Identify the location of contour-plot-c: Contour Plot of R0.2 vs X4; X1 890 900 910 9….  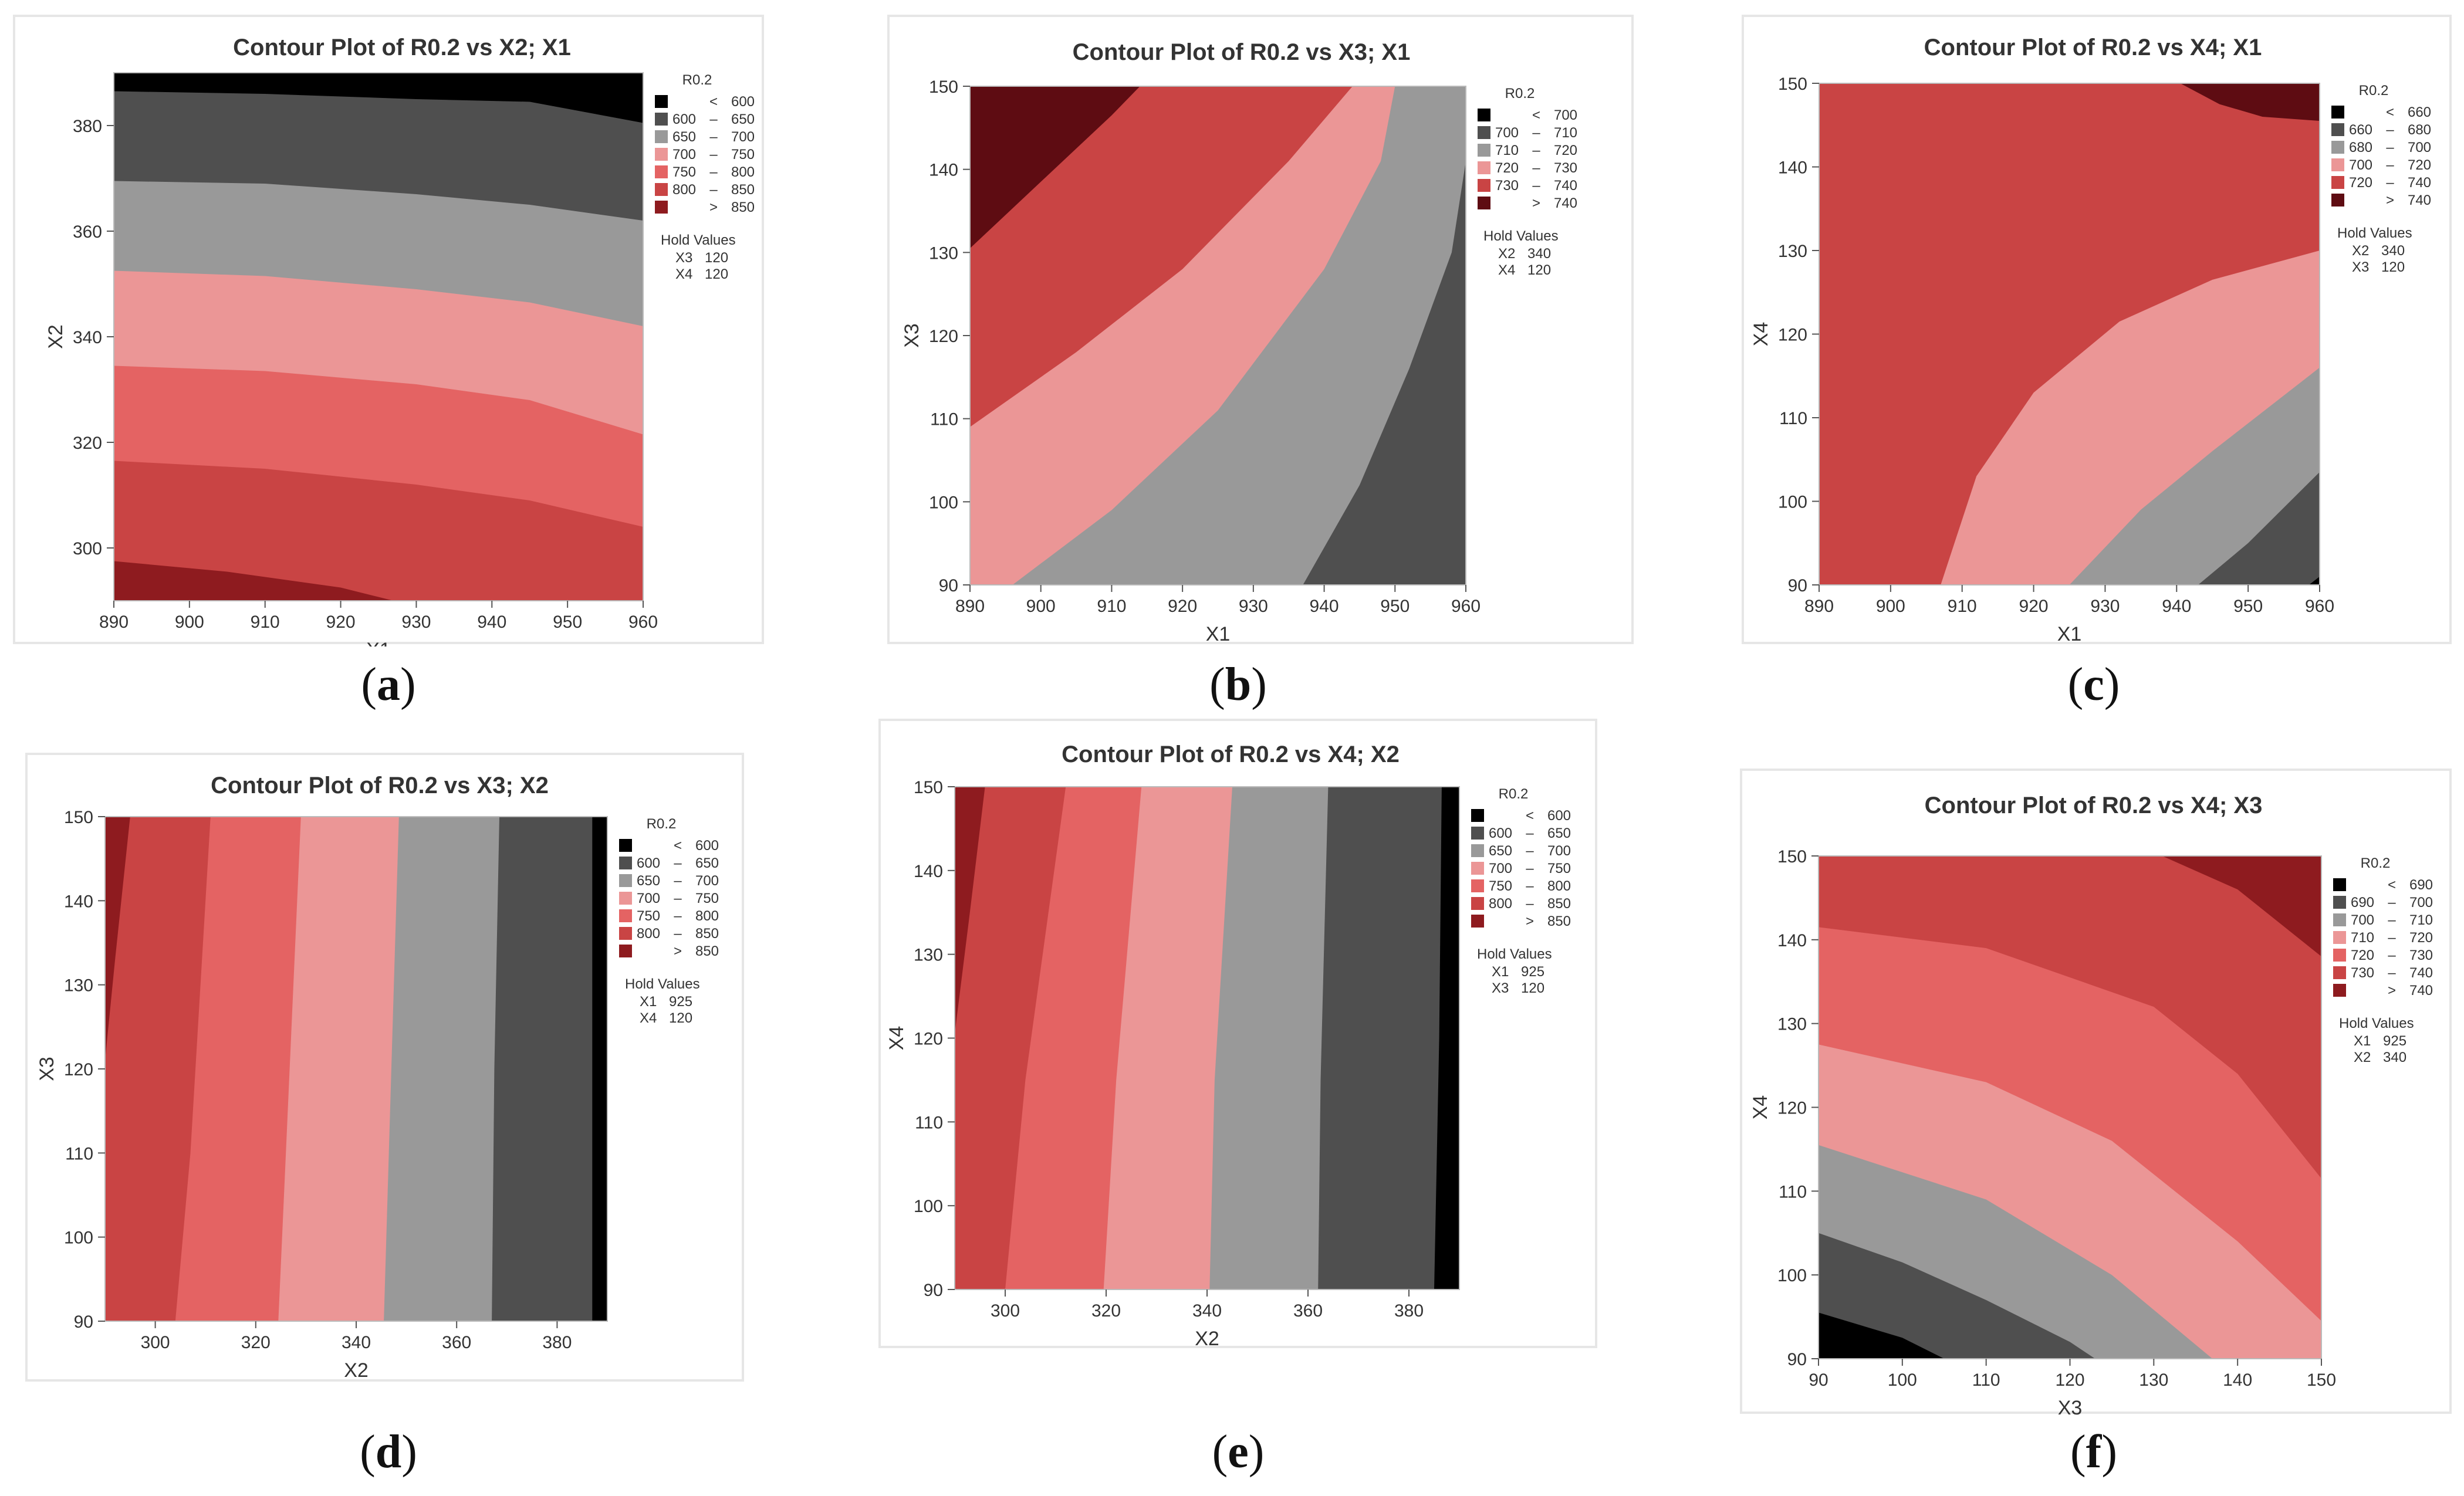
(2090, 340).